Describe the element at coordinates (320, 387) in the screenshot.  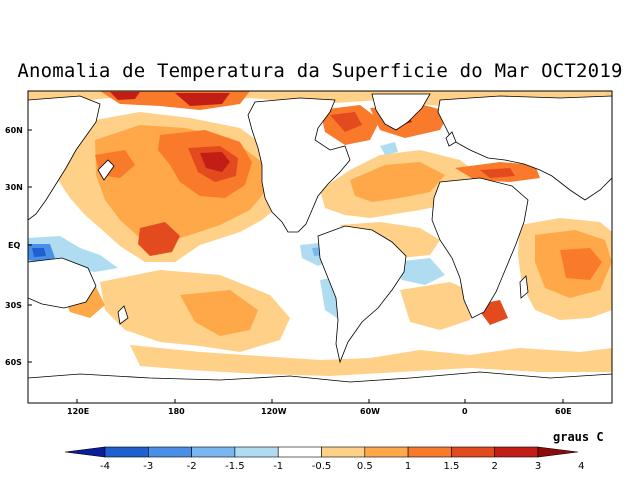
I see `antarctica-outline` at that location.